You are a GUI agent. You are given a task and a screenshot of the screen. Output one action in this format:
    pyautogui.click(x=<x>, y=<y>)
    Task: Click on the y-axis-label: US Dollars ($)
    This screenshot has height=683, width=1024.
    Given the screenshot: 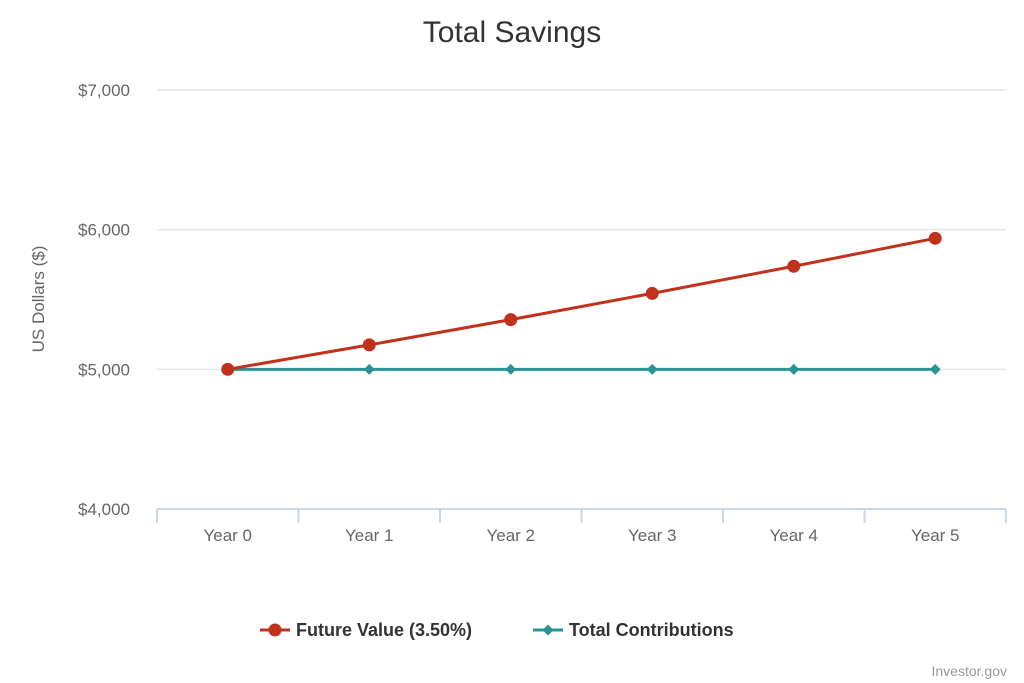 What is the action you would take?
    pyautogui.click(x=38, y=299)
    